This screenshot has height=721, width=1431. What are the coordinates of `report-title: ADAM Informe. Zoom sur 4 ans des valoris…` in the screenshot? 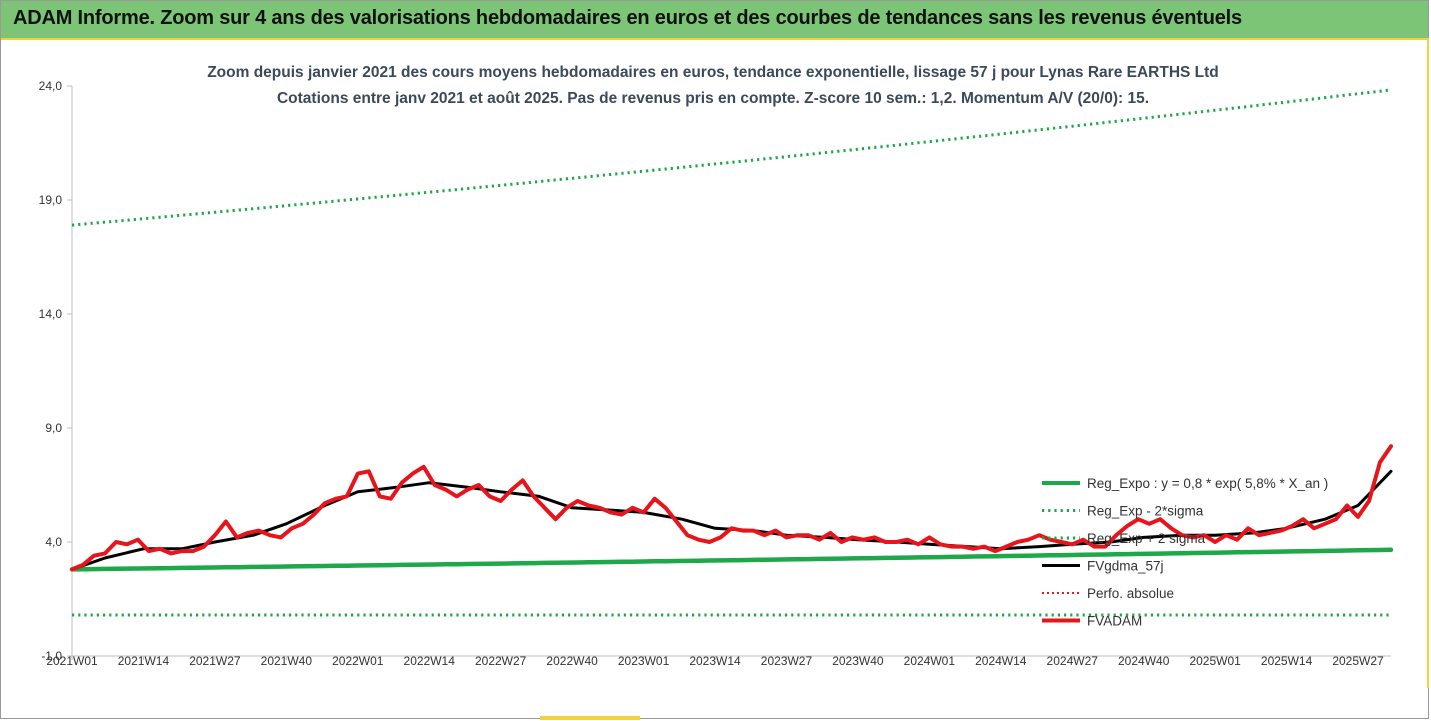 It's located at (627, 18).